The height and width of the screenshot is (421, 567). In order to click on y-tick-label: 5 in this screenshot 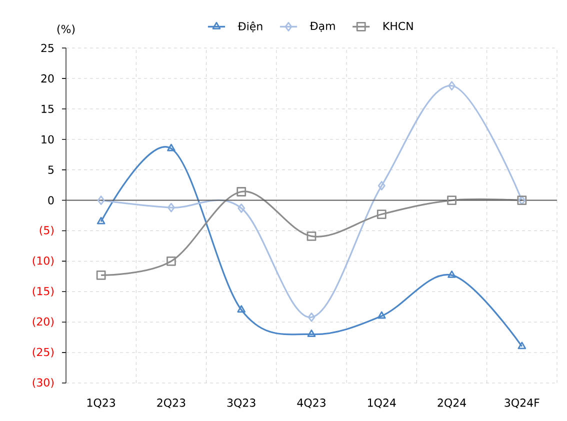, I will do `click(51, 170)`.